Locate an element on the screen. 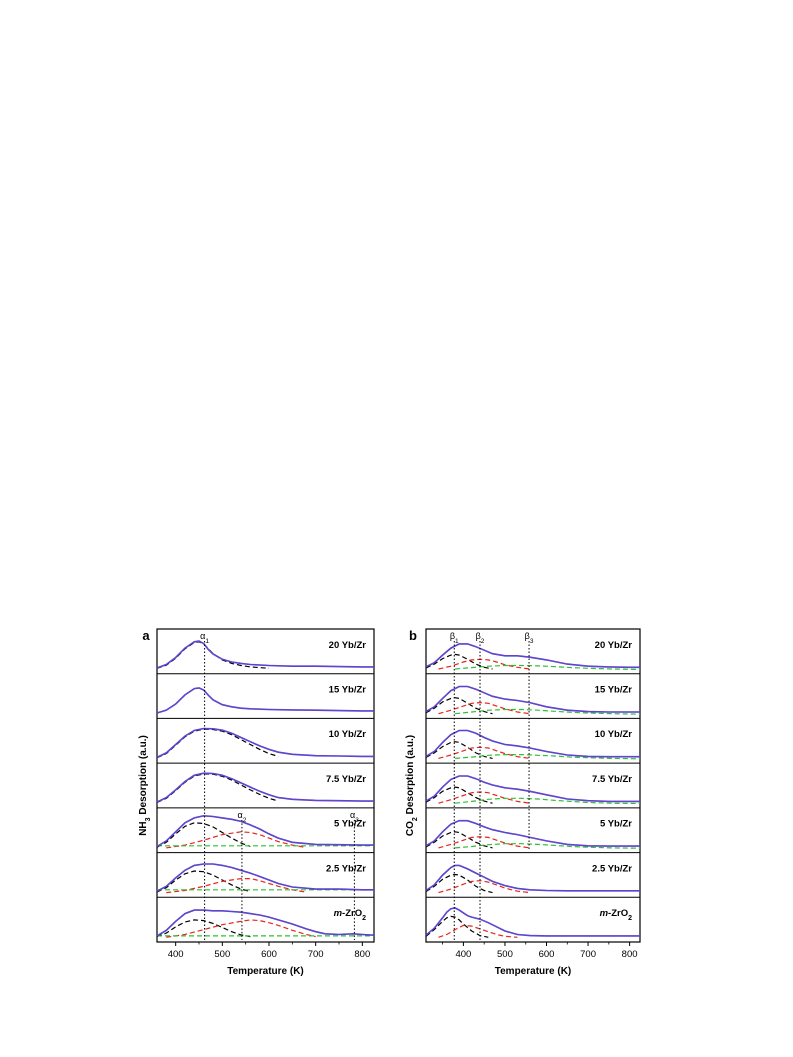  panel-label: b is located at coordinates (413, 635).